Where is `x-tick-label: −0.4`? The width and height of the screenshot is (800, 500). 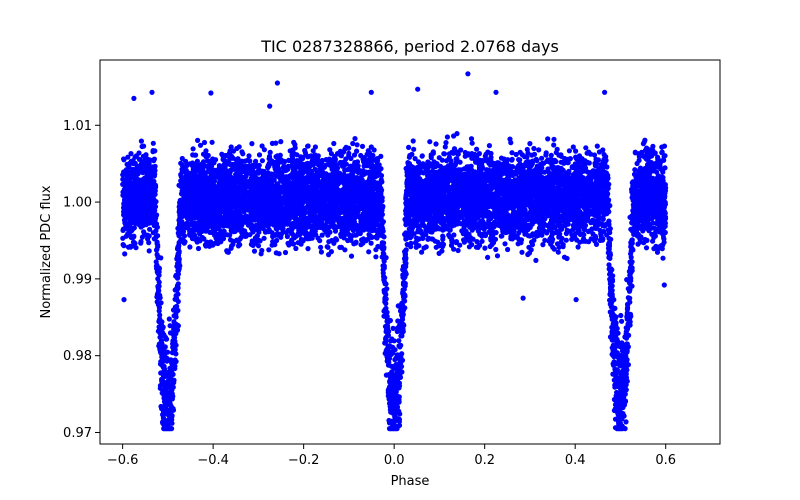 x-tick-label: −0.4 is located at coordinates (213, 460).